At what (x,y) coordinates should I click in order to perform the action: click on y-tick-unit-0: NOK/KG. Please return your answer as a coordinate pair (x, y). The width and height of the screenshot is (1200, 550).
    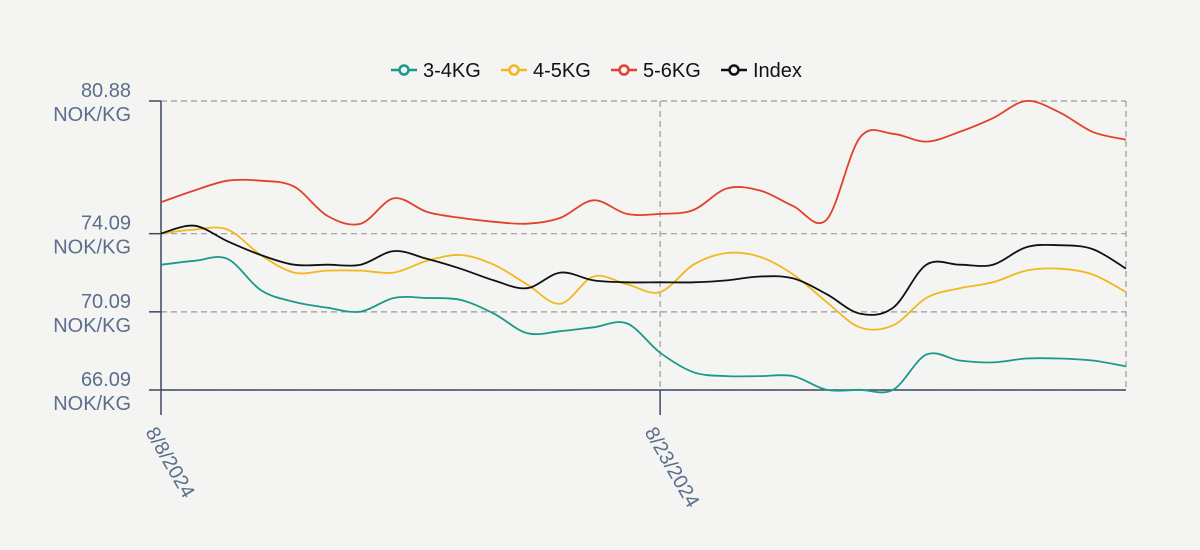
    Looking at the image, I should click on (92, 404).